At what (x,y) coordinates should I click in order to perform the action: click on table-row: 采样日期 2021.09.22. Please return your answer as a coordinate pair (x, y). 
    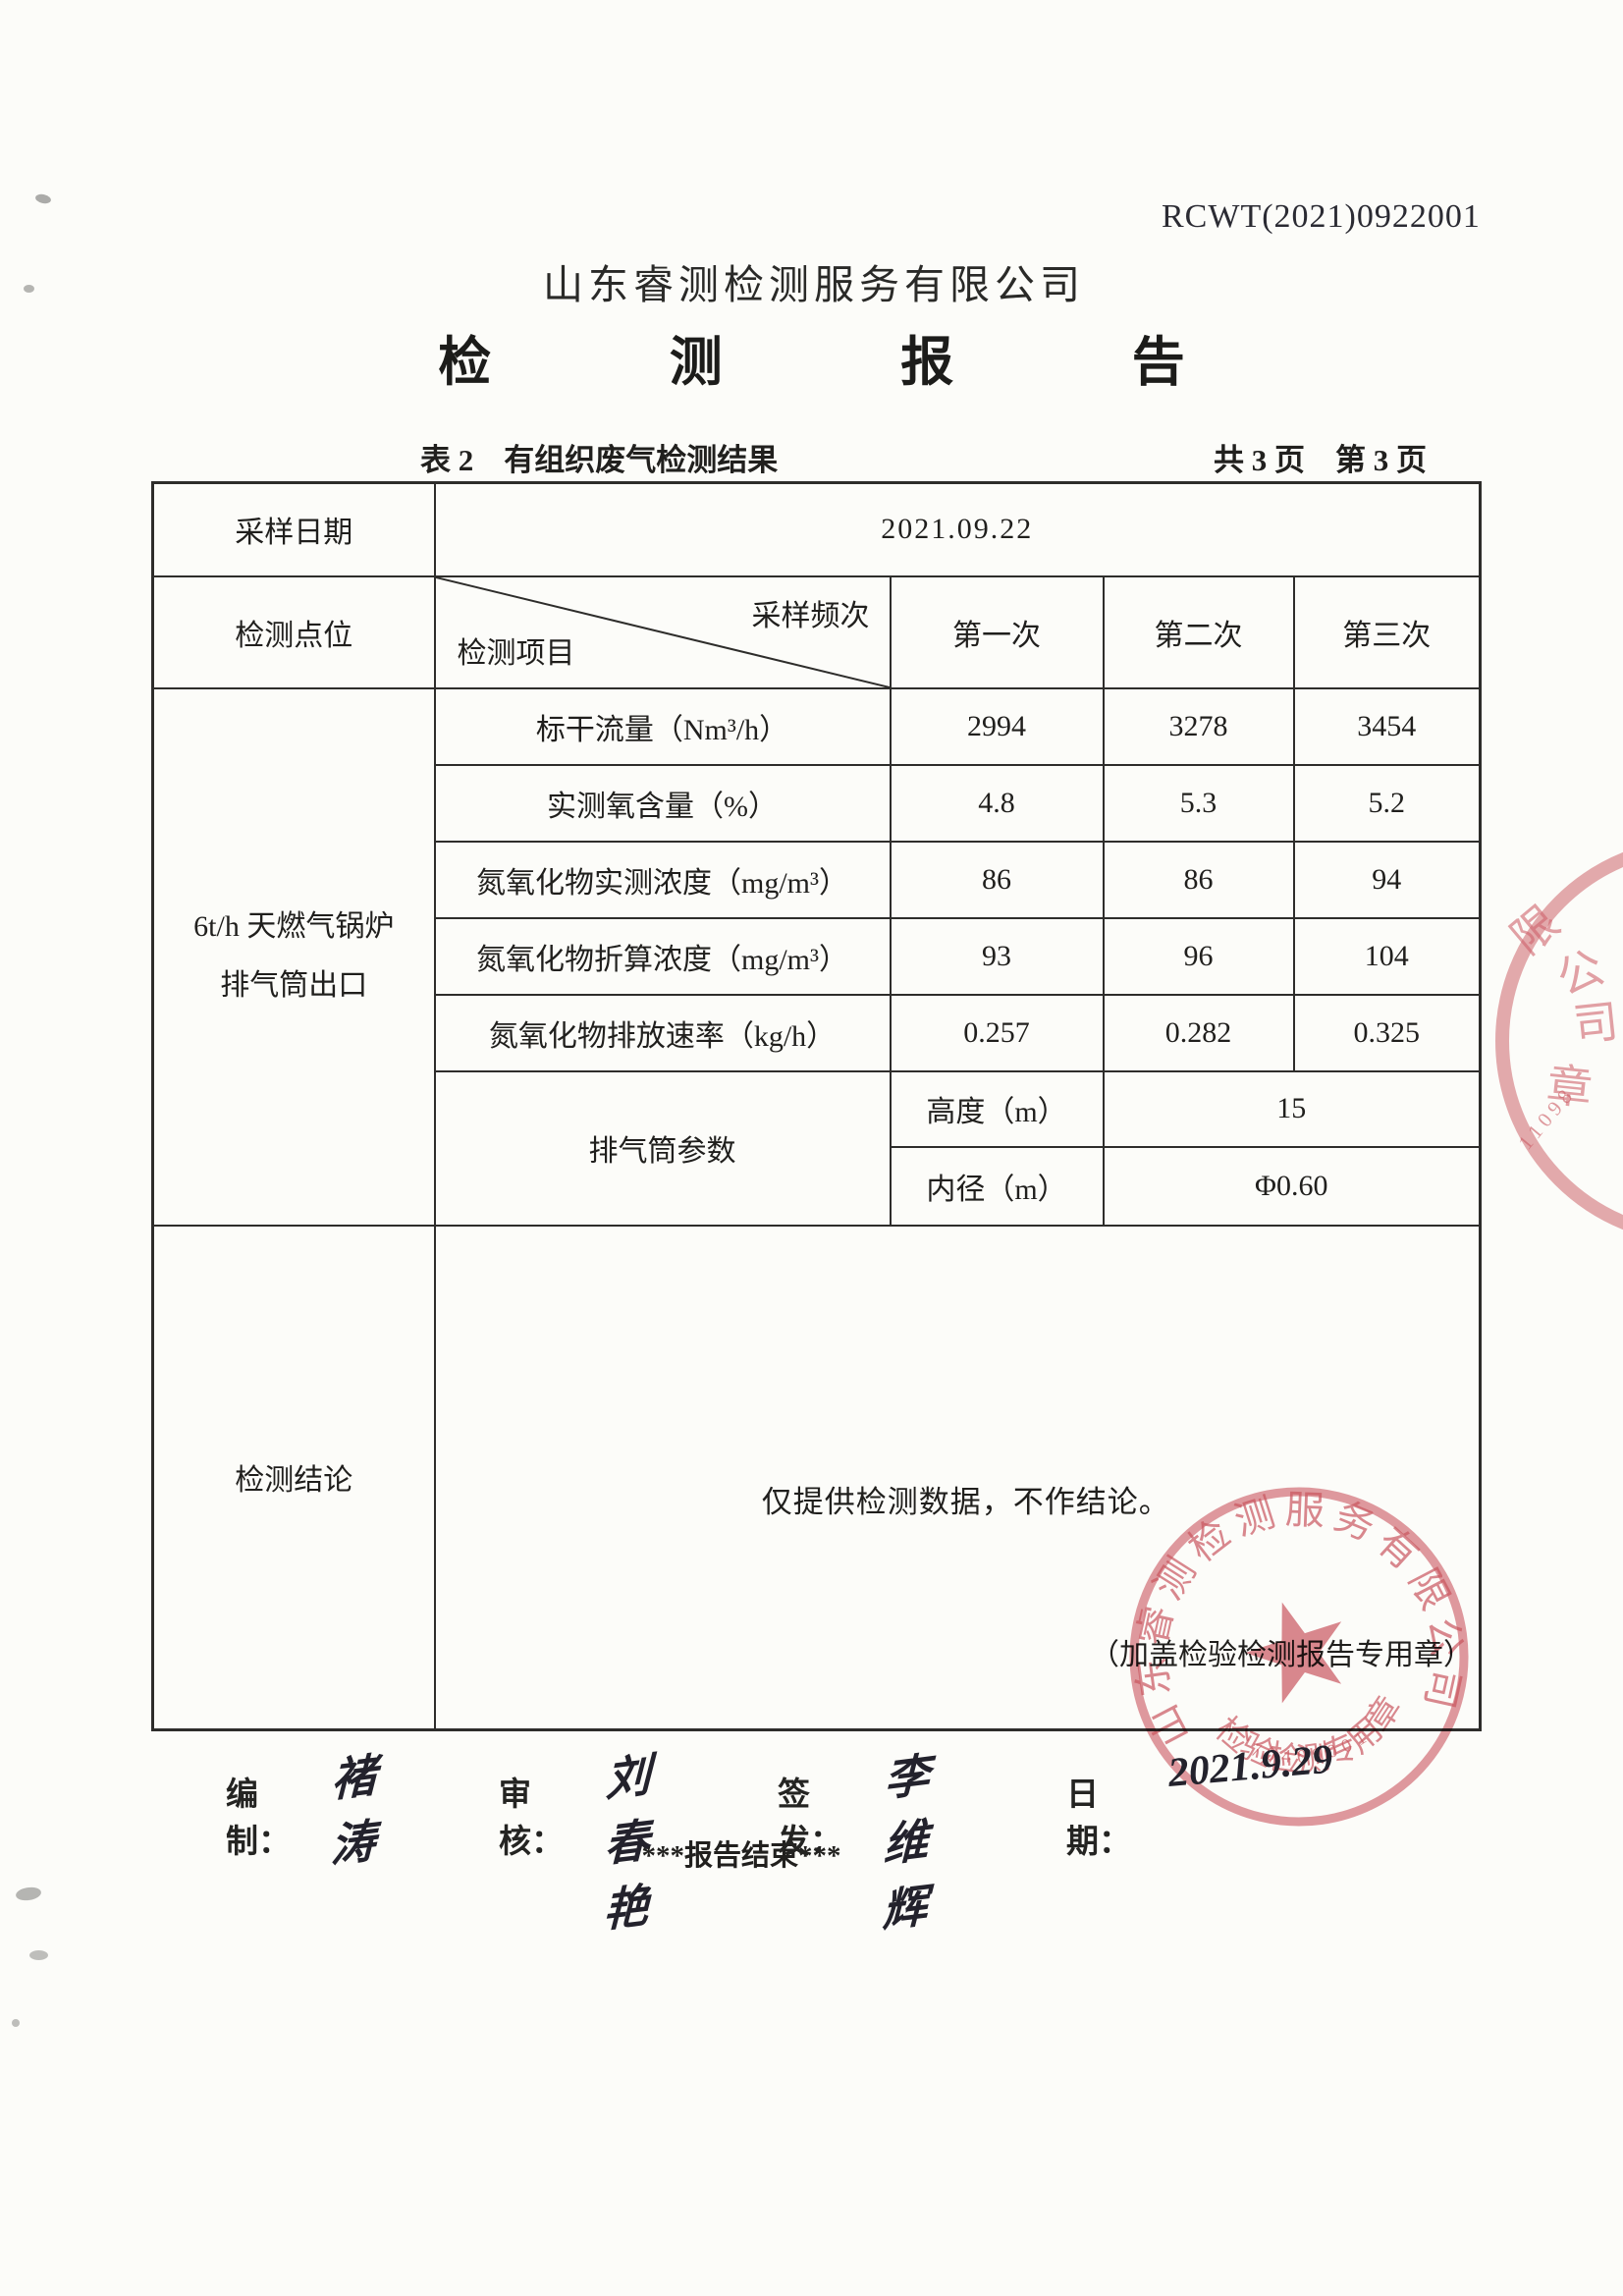
    Looking at the image, I should click on (816, 529).